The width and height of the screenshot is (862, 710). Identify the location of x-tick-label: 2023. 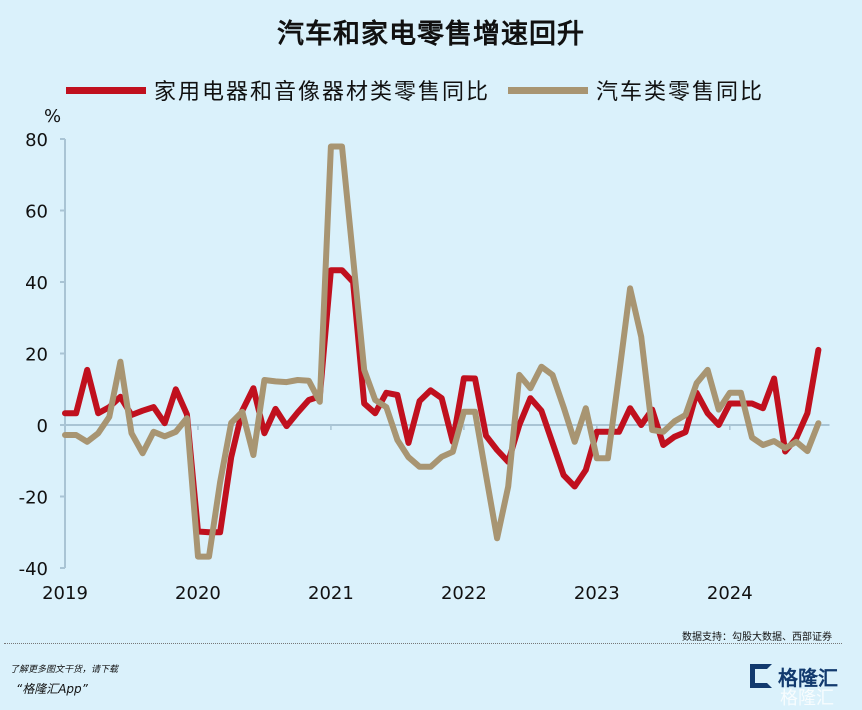
(597, 593).